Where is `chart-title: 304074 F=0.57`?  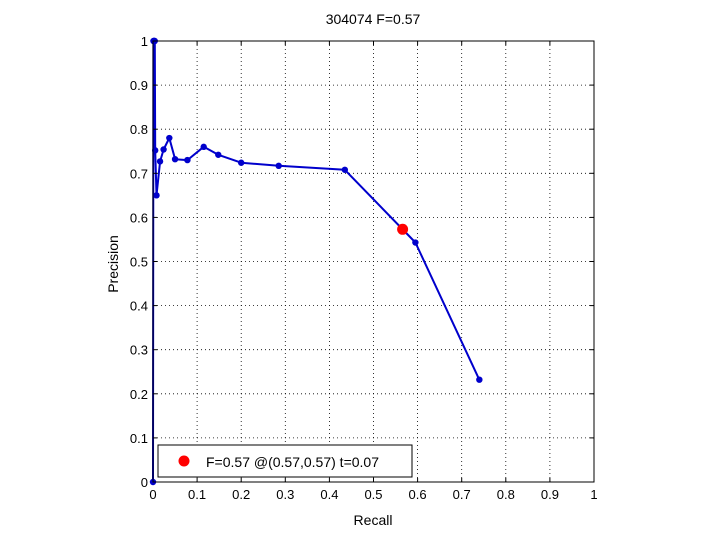
chart-title: 304074 F=0.57 is located at coordinates (373, 19).